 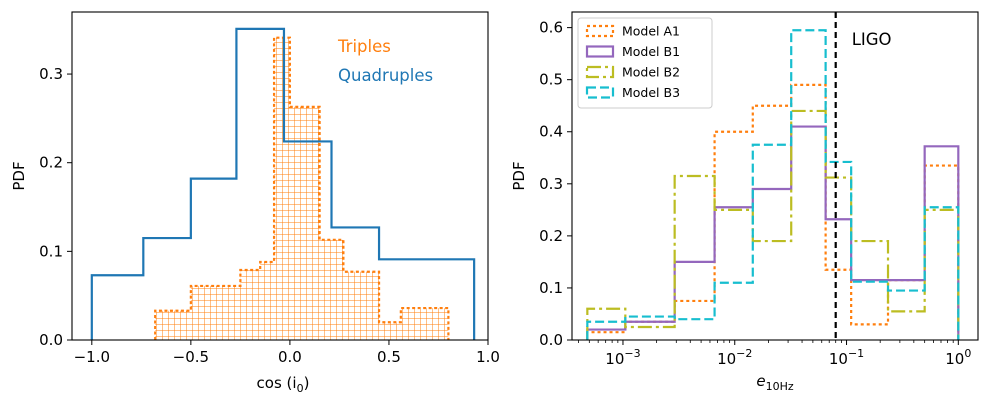 What do you see at coordinates (958, 357) in the screenshot?
I see `right-x-tick-label: 10⁰` at bounding box center [958, 357].